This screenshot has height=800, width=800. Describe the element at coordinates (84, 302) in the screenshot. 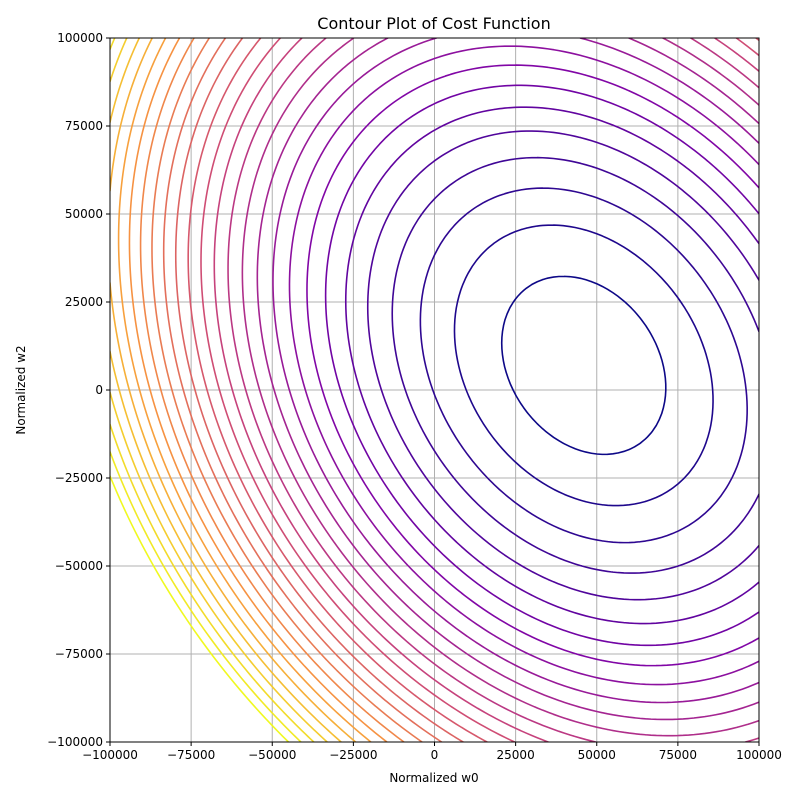

I see `y-tick-label: 25000` at that location.